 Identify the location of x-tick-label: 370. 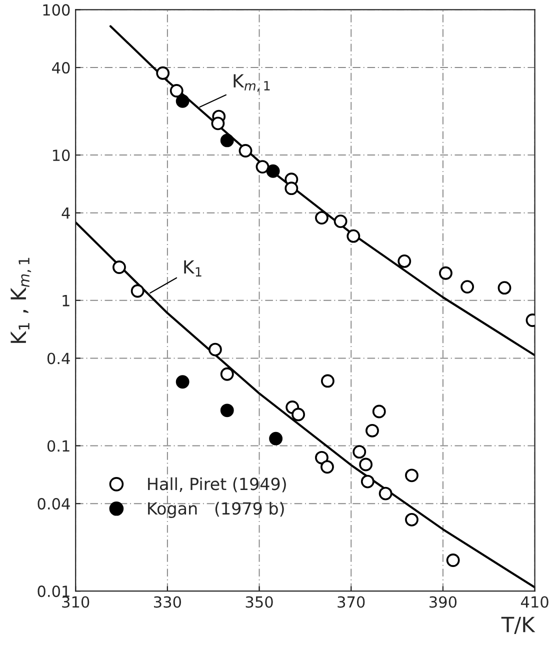
(351, 602).